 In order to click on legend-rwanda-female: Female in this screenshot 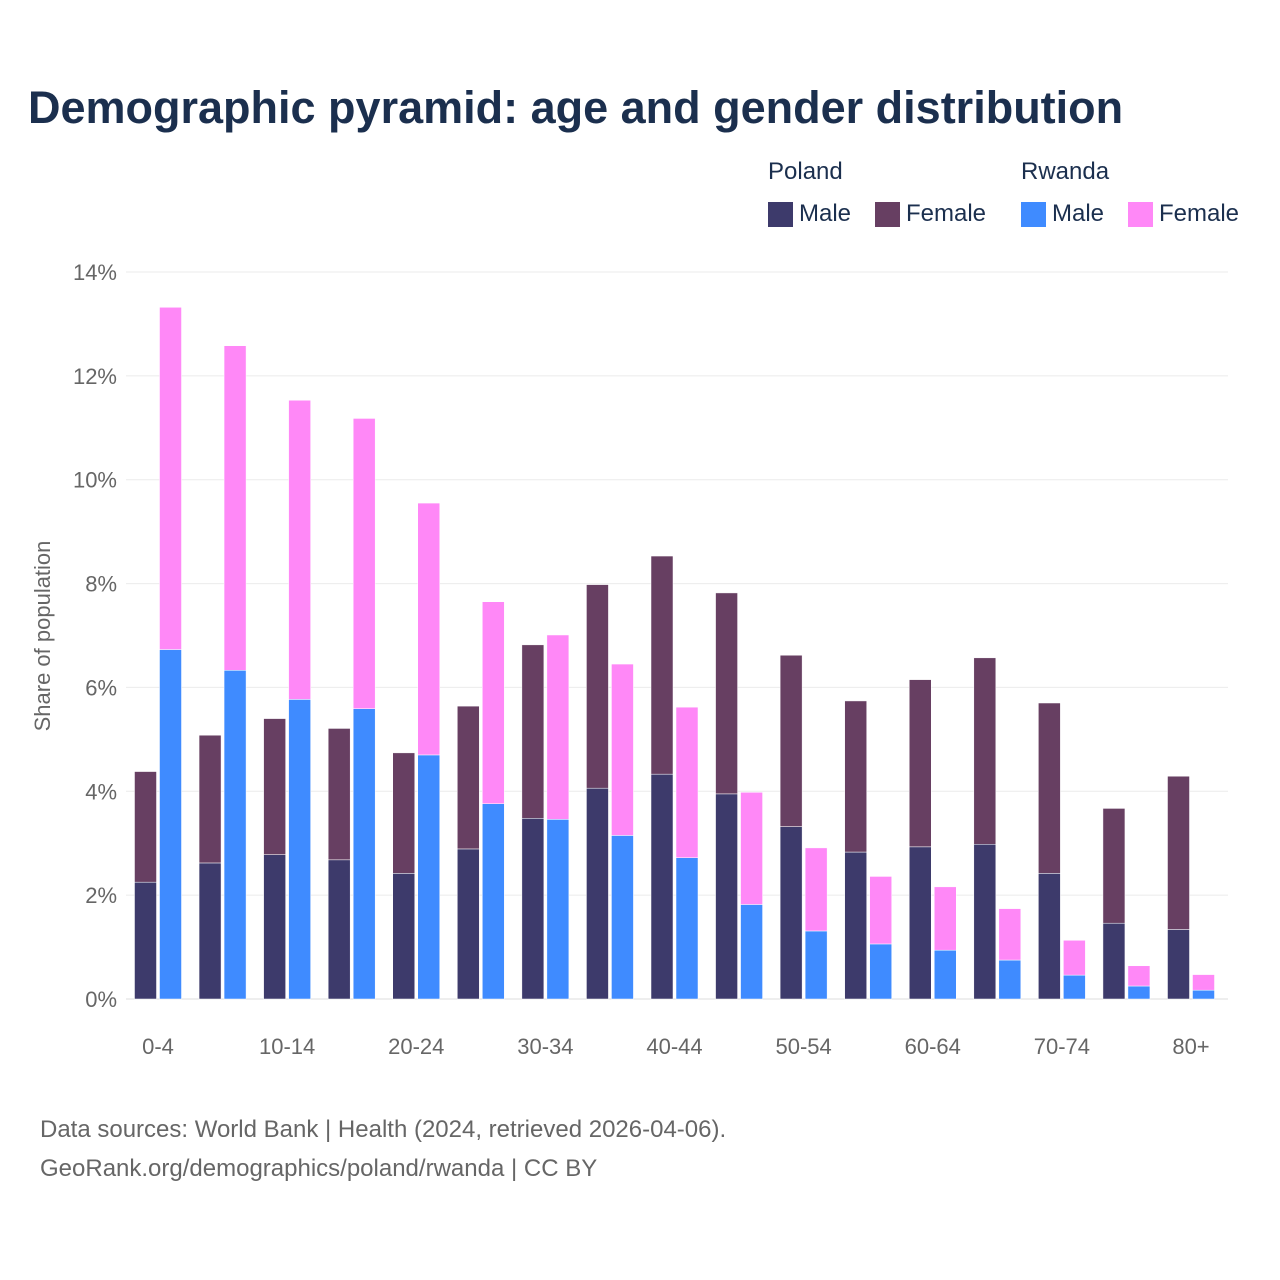, I will do `click(1183, 214)`.